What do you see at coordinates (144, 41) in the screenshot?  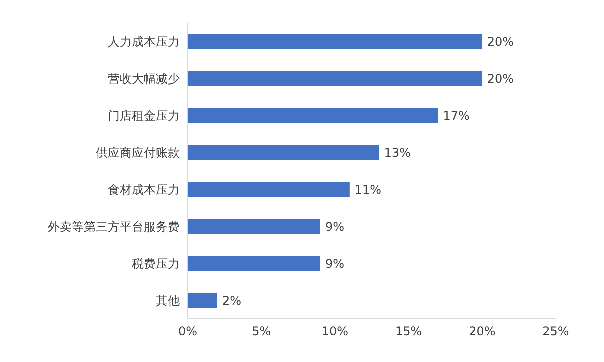 I see `y-tick-label: 人力成本压力` at bounding box center [144, 41].